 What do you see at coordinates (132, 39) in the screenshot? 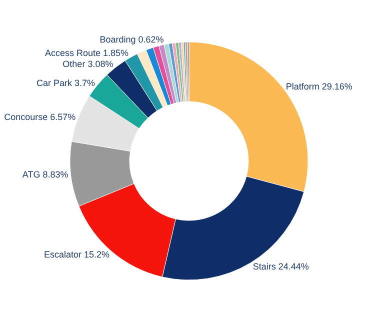
I see `slice-label: Boarding 0.62%` at bounding box center [132, 39].